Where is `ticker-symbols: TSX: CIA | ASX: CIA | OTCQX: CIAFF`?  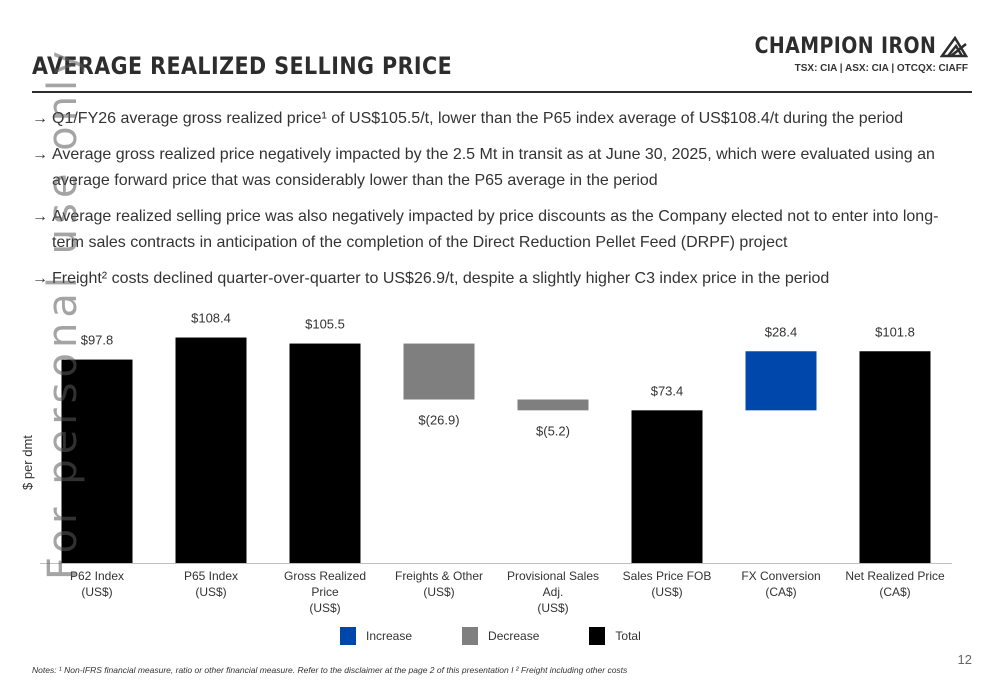
ticker-symbols: TSX: CIA | ASX: CIA | OTCQX: CIAFF is located at coordinates (881, 68).